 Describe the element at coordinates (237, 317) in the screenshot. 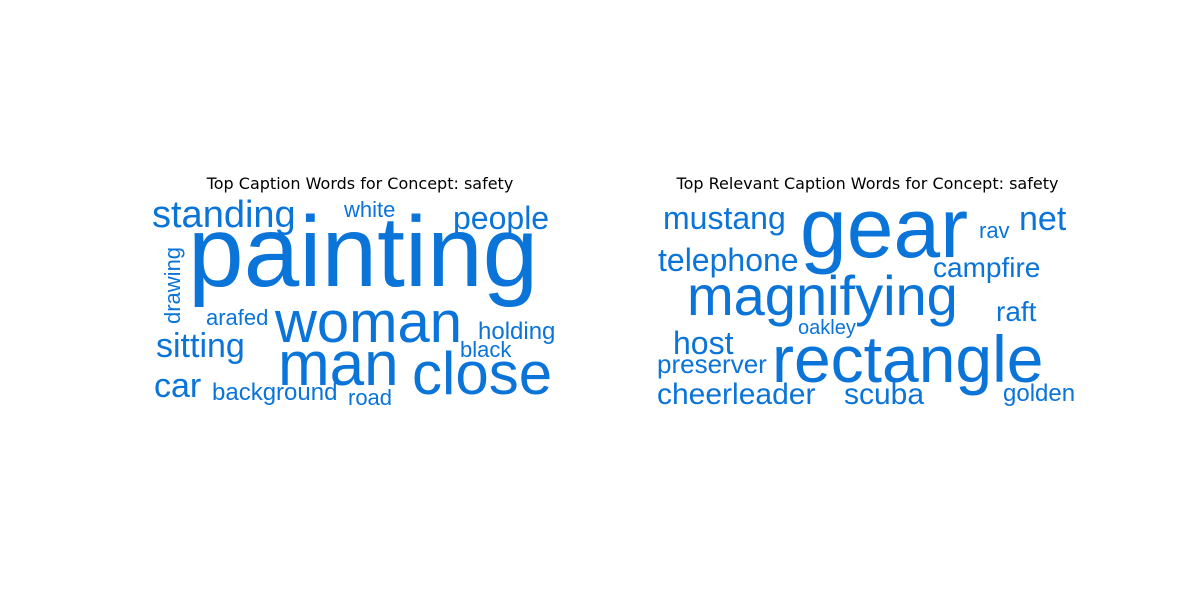

I see `cloud-word: arafed` at that location.